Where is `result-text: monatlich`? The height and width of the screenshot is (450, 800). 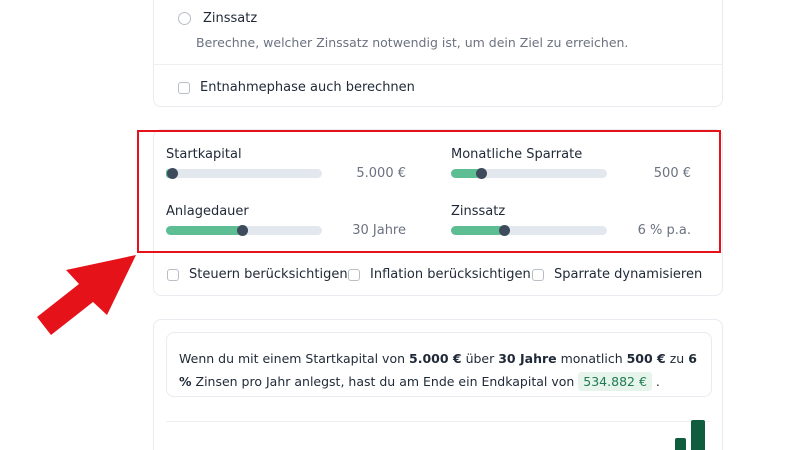
result-text: monatlich is located at coordinates (591, 358).